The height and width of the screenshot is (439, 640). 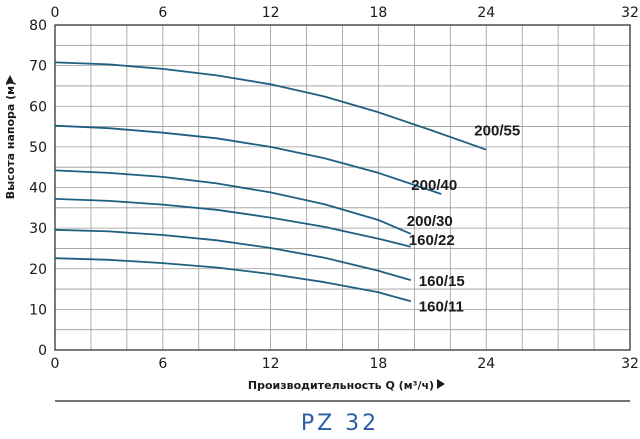 I want to click on x-tick-label-top: 0, so click(x=55, y=13).